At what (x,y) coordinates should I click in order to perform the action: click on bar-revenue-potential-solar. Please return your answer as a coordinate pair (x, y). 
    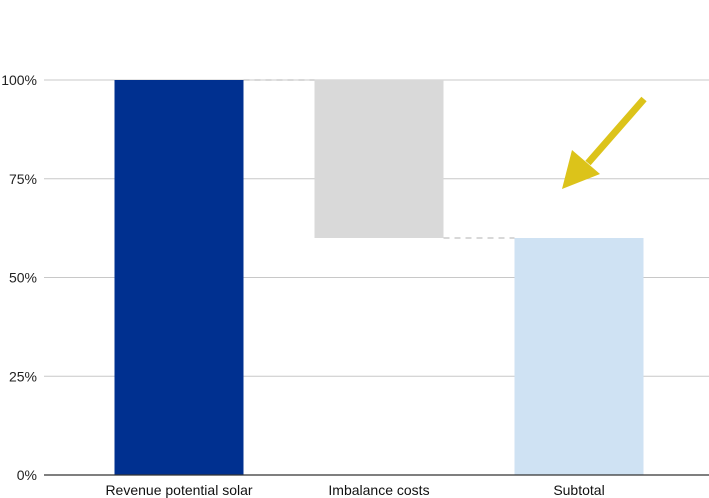
    Looking at the image, I should click on (179, 277).